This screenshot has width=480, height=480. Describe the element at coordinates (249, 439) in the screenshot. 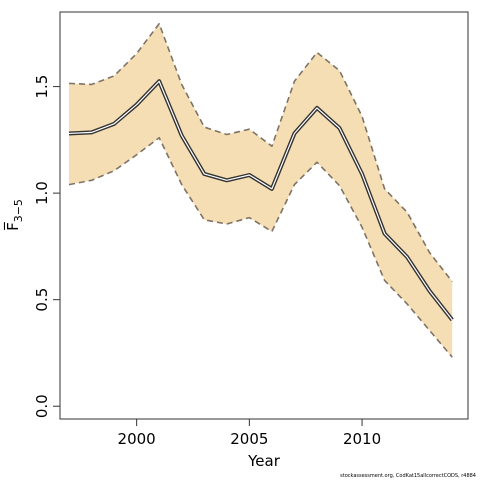

I see `x-tick-label: 2005` at that location.